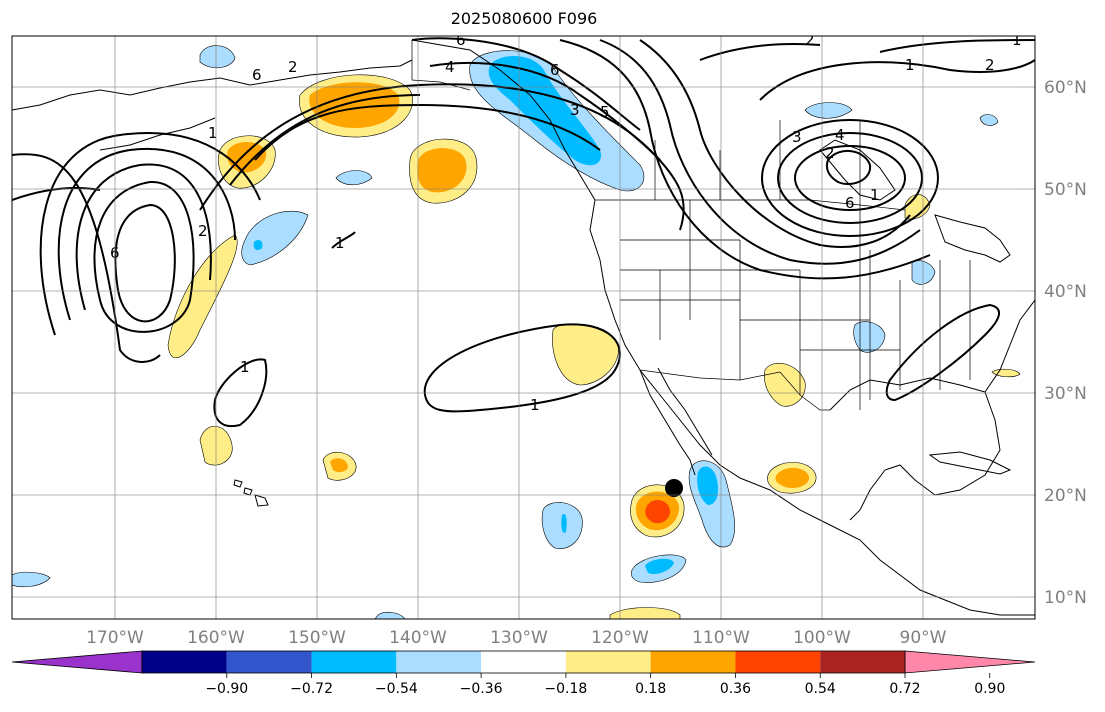 The width and height of the screenshot is (1105, 712). What do you see at coordinates (734, 390) in the screenshot?
I see `border-us-mexico` at bounding box center [734, 390].